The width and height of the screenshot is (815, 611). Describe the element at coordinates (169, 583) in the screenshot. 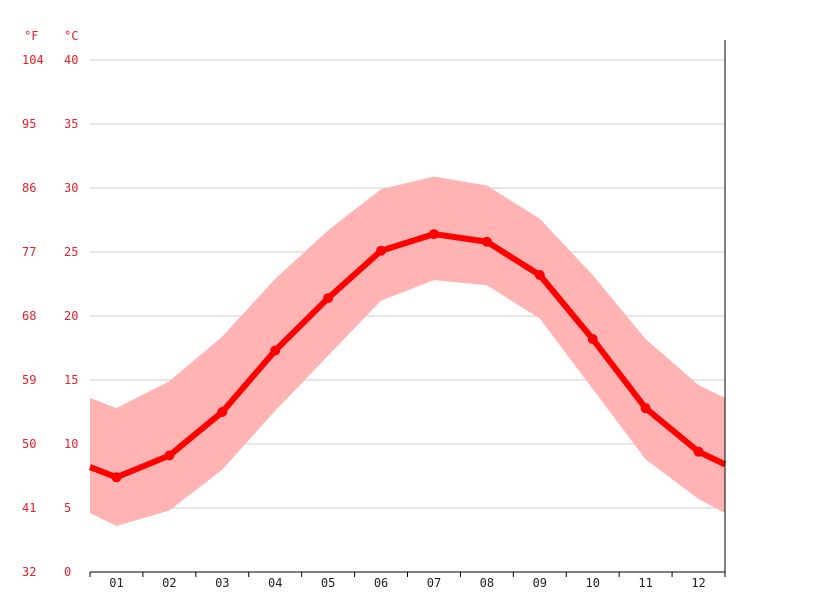

I see `x-tick-label-02: 02` at that location.